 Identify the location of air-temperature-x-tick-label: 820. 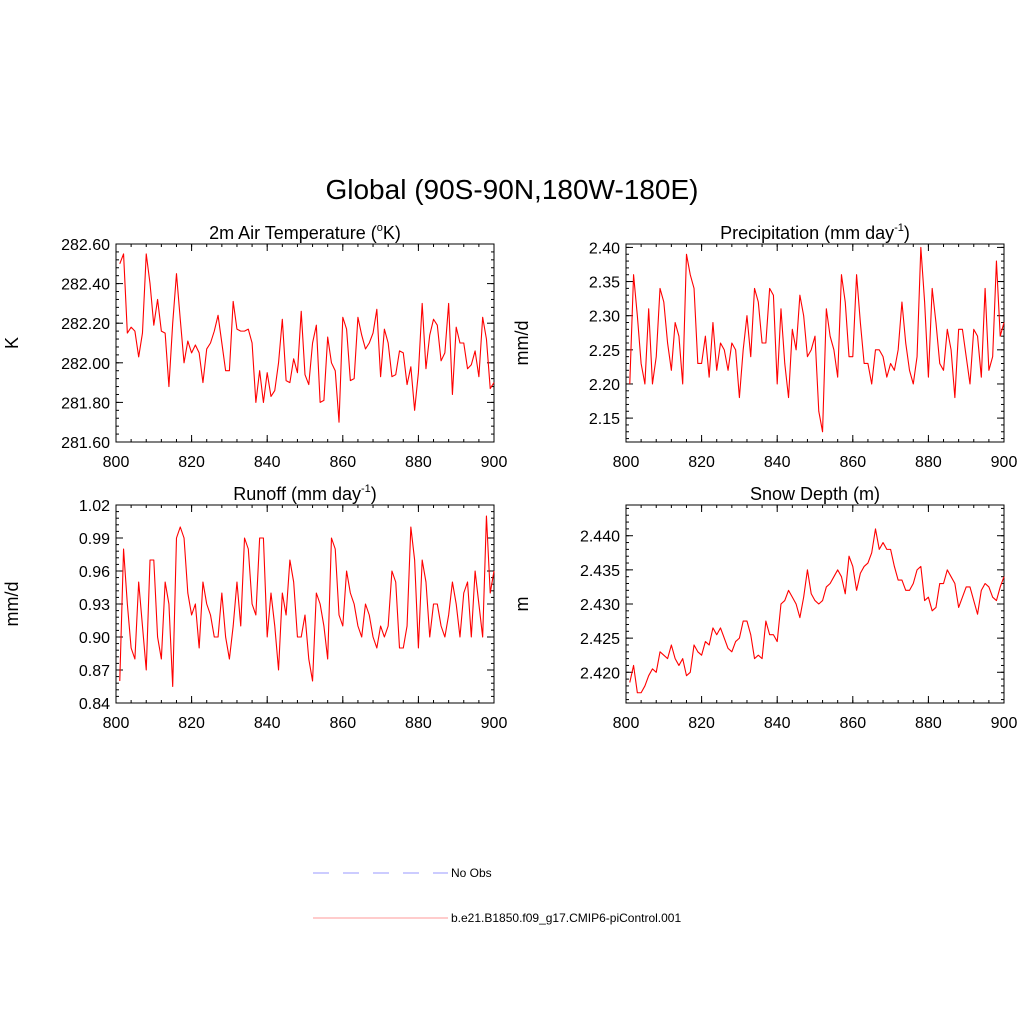
(191, 462).